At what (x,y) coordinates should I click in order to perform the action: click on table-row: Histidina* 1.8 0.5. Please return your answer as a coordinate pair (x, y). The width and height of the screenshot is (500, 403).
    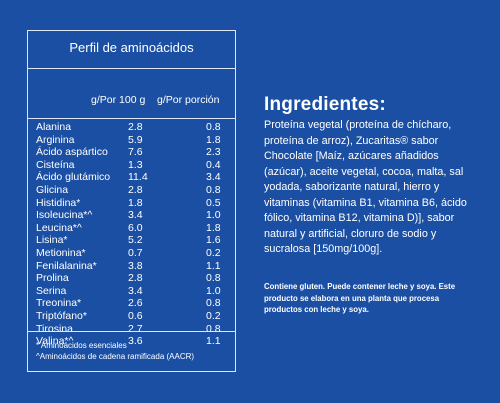
    Looking at the image, I should click on (131, 203).